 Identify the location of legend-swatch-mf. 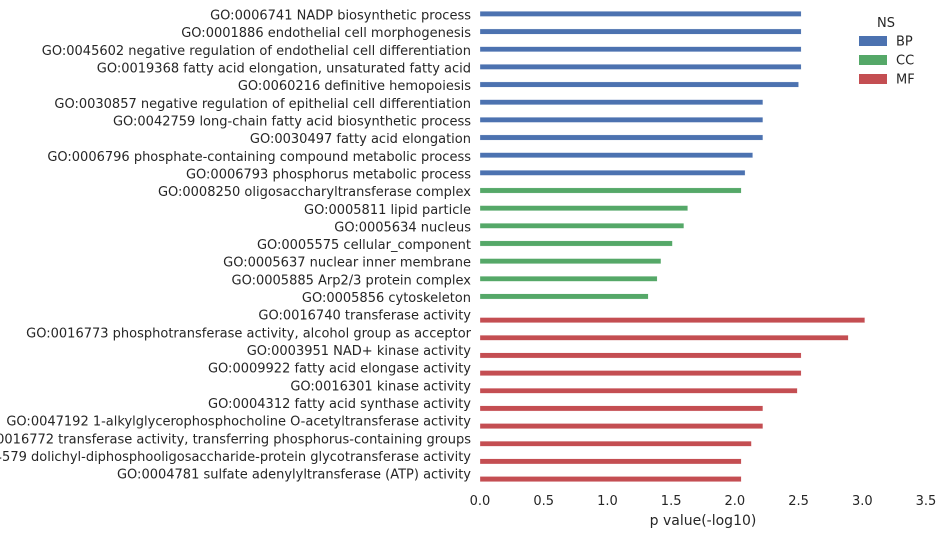
(873, 79).